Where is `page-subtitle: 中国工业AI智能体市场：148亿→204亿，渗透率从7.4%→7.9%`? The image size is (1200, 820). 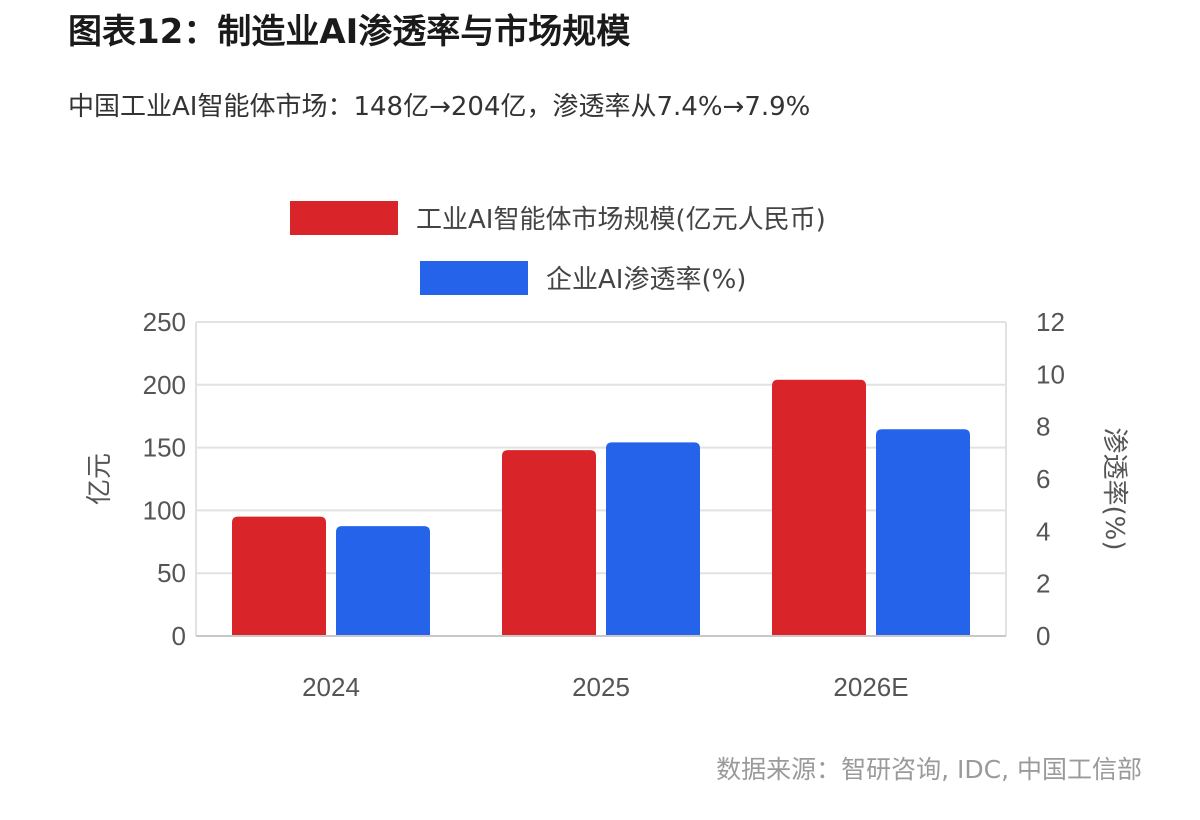
page-subtitle: 中国工业AI智能体市场：148亿→204亿，渗透率从7.4%→7.9% is located at coordinates (439, 107).